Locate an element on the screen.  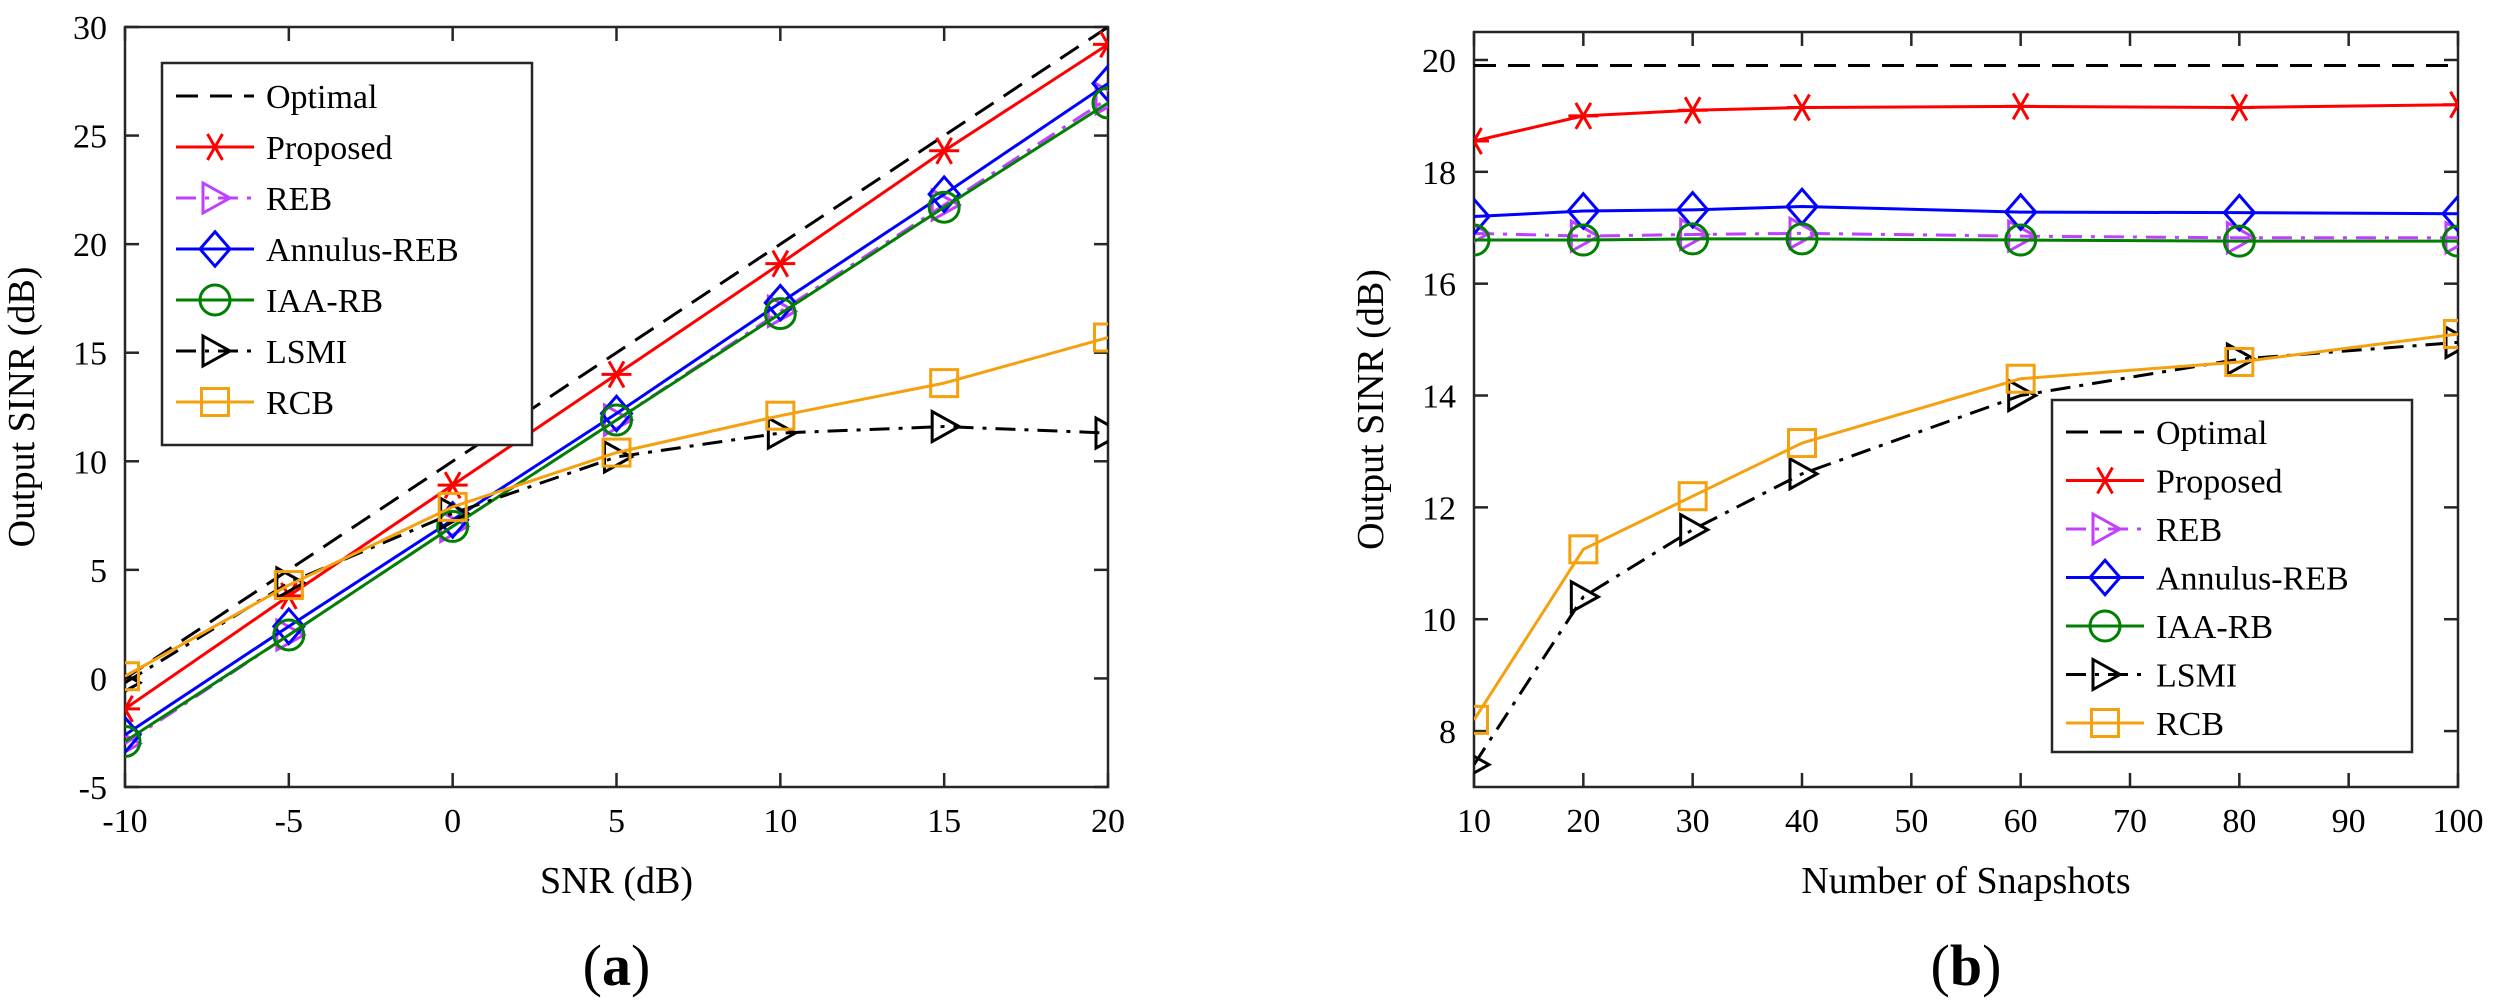
y-tick-label: 5 is located at coordinates (98, 571).